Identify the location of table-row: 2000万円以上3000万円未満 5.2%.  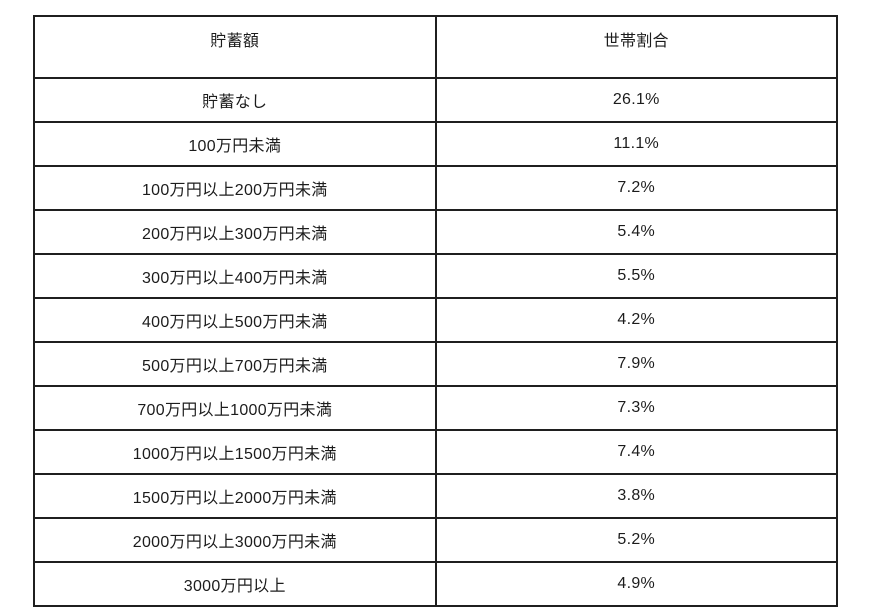
(435, 540).